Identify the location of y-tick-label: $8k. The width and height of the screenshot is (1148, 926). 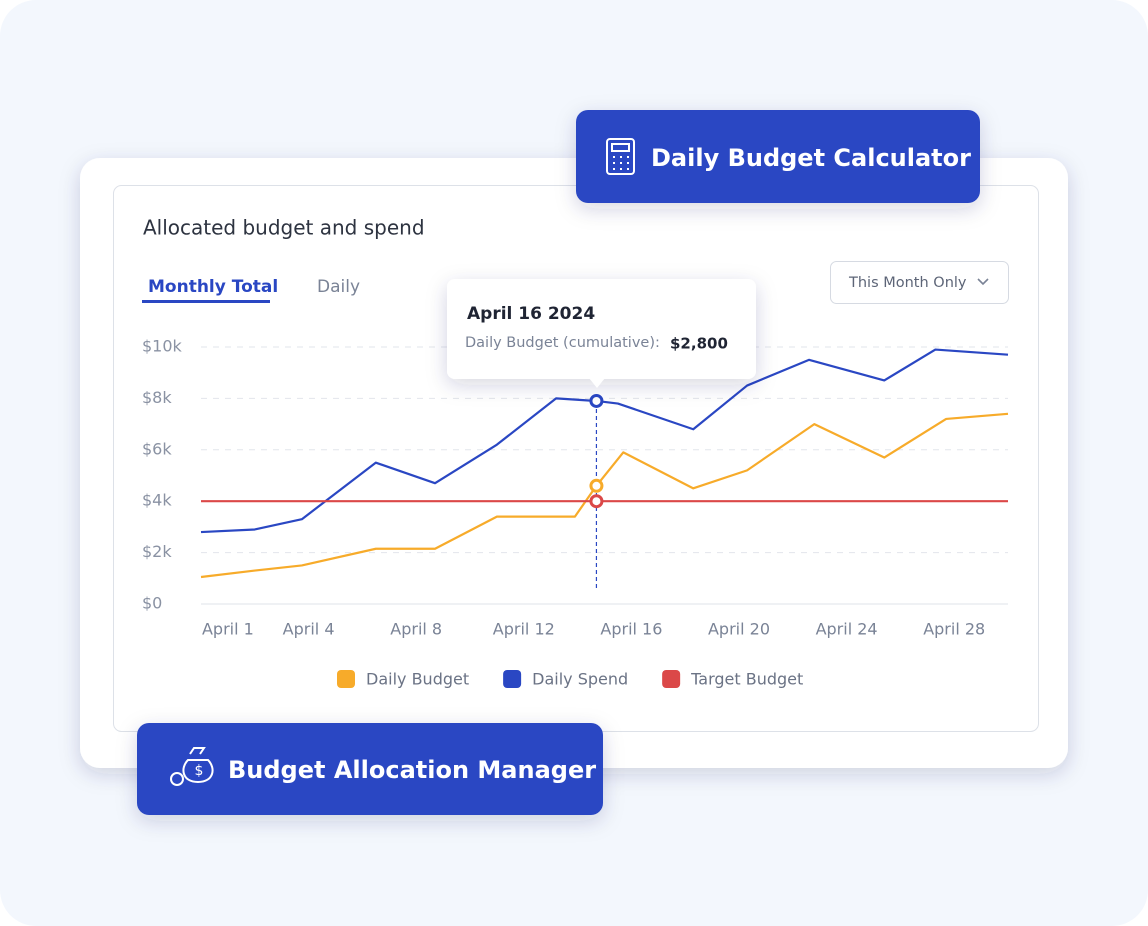
(157, 397).